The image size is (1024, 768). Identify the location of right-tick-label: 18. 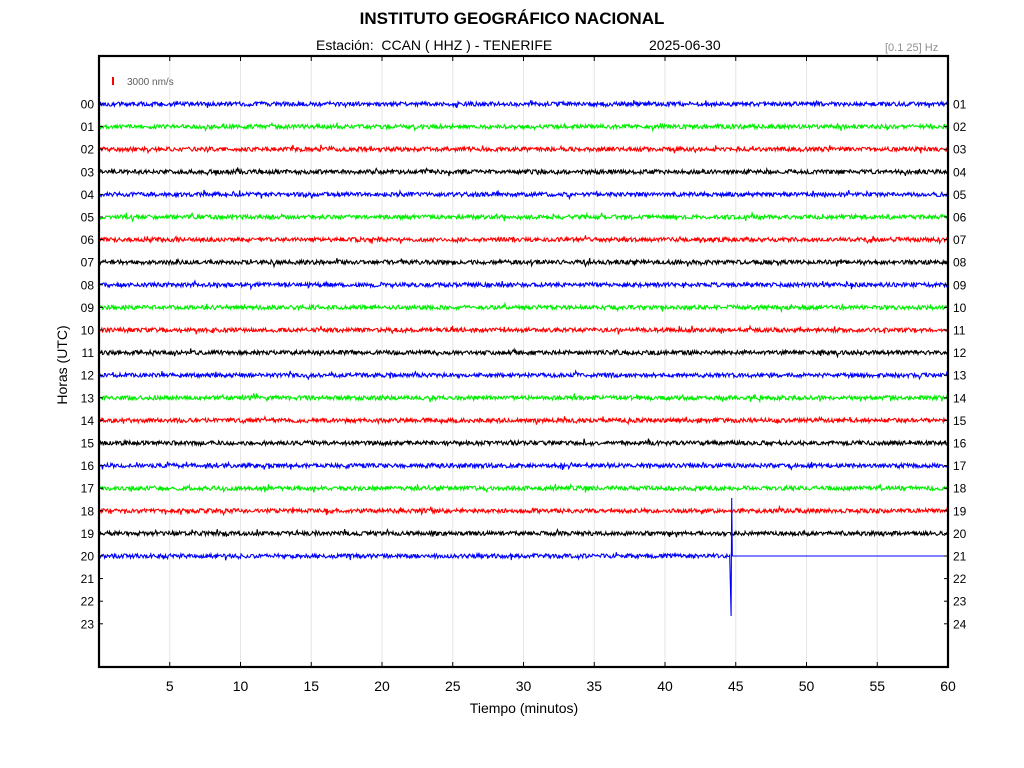
(960, 489).